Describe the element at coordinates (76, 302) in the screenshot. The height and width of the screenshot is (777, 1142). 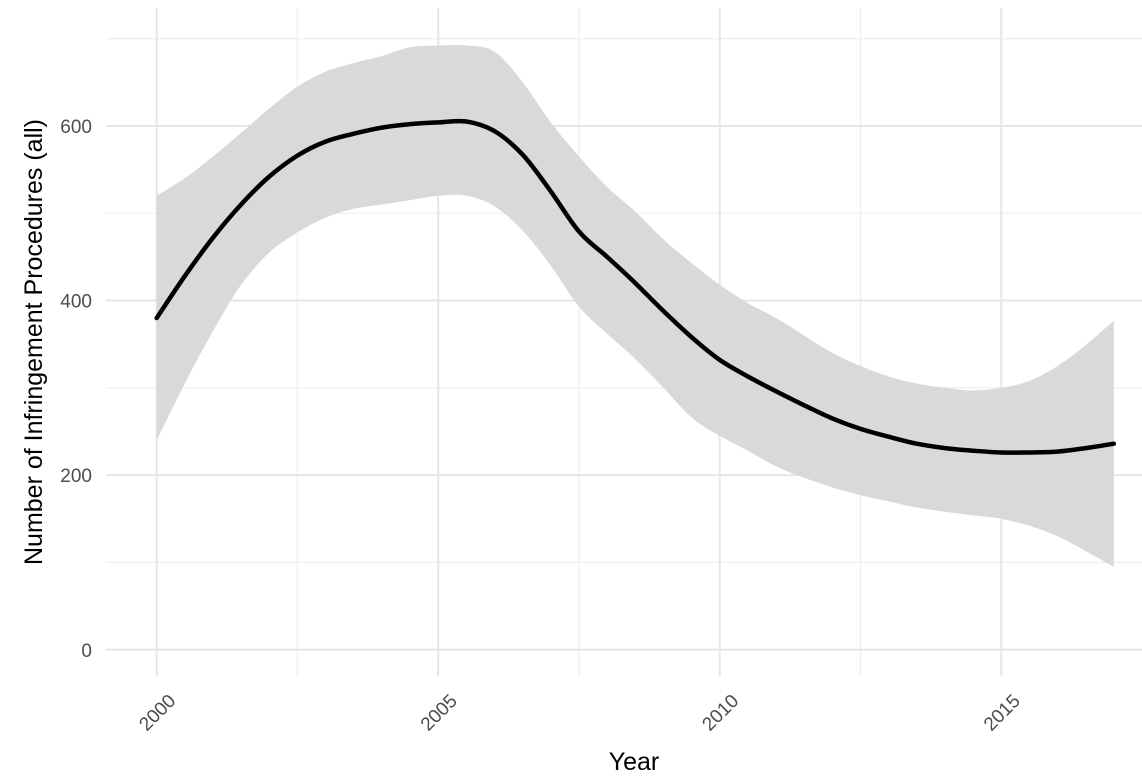
I see `y-tick-label: 400` at that location.